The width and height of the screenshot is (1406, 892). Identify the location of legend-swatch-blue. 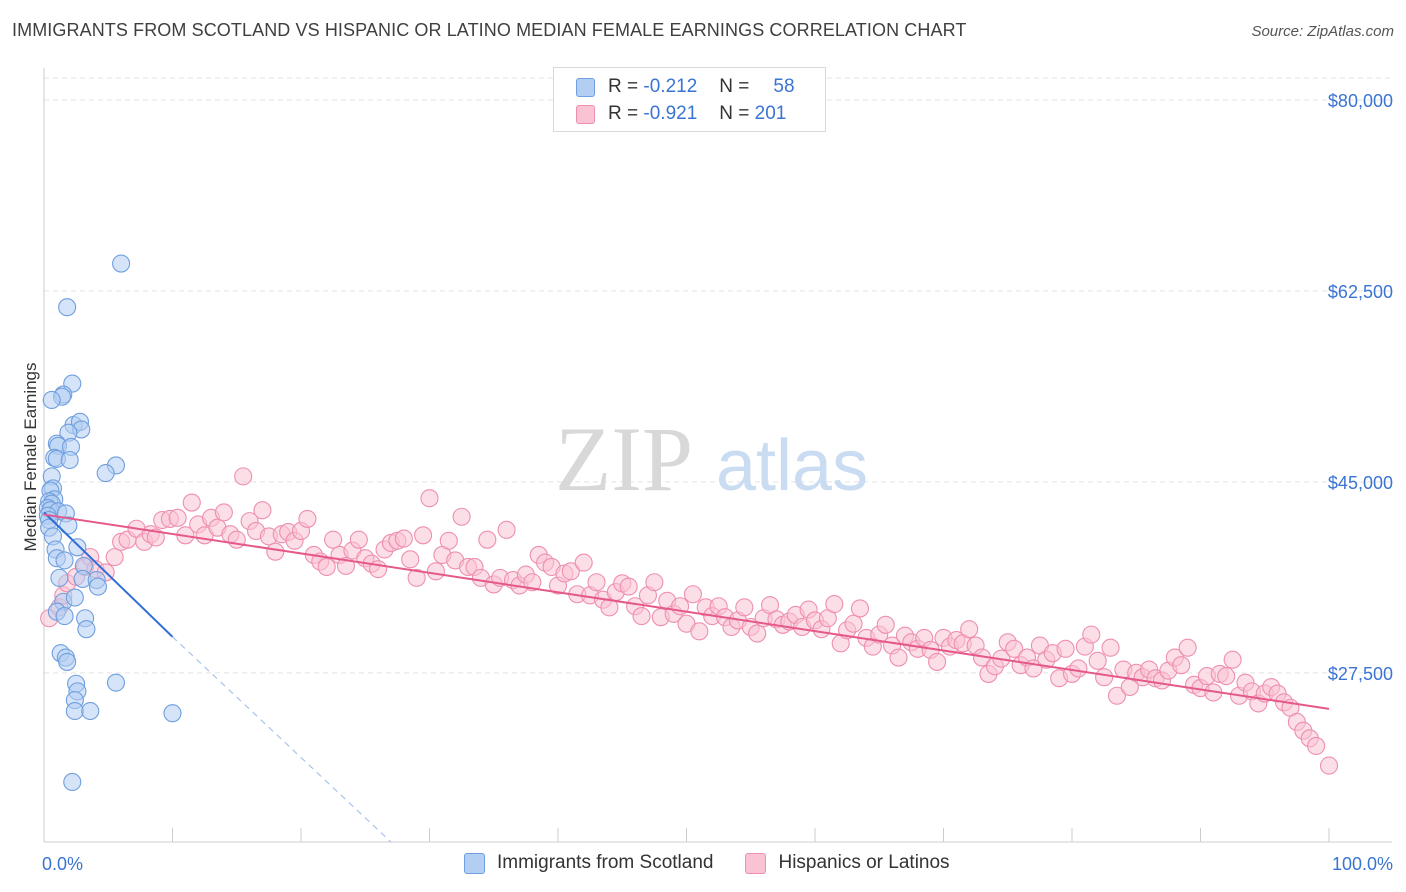
(474, 863).